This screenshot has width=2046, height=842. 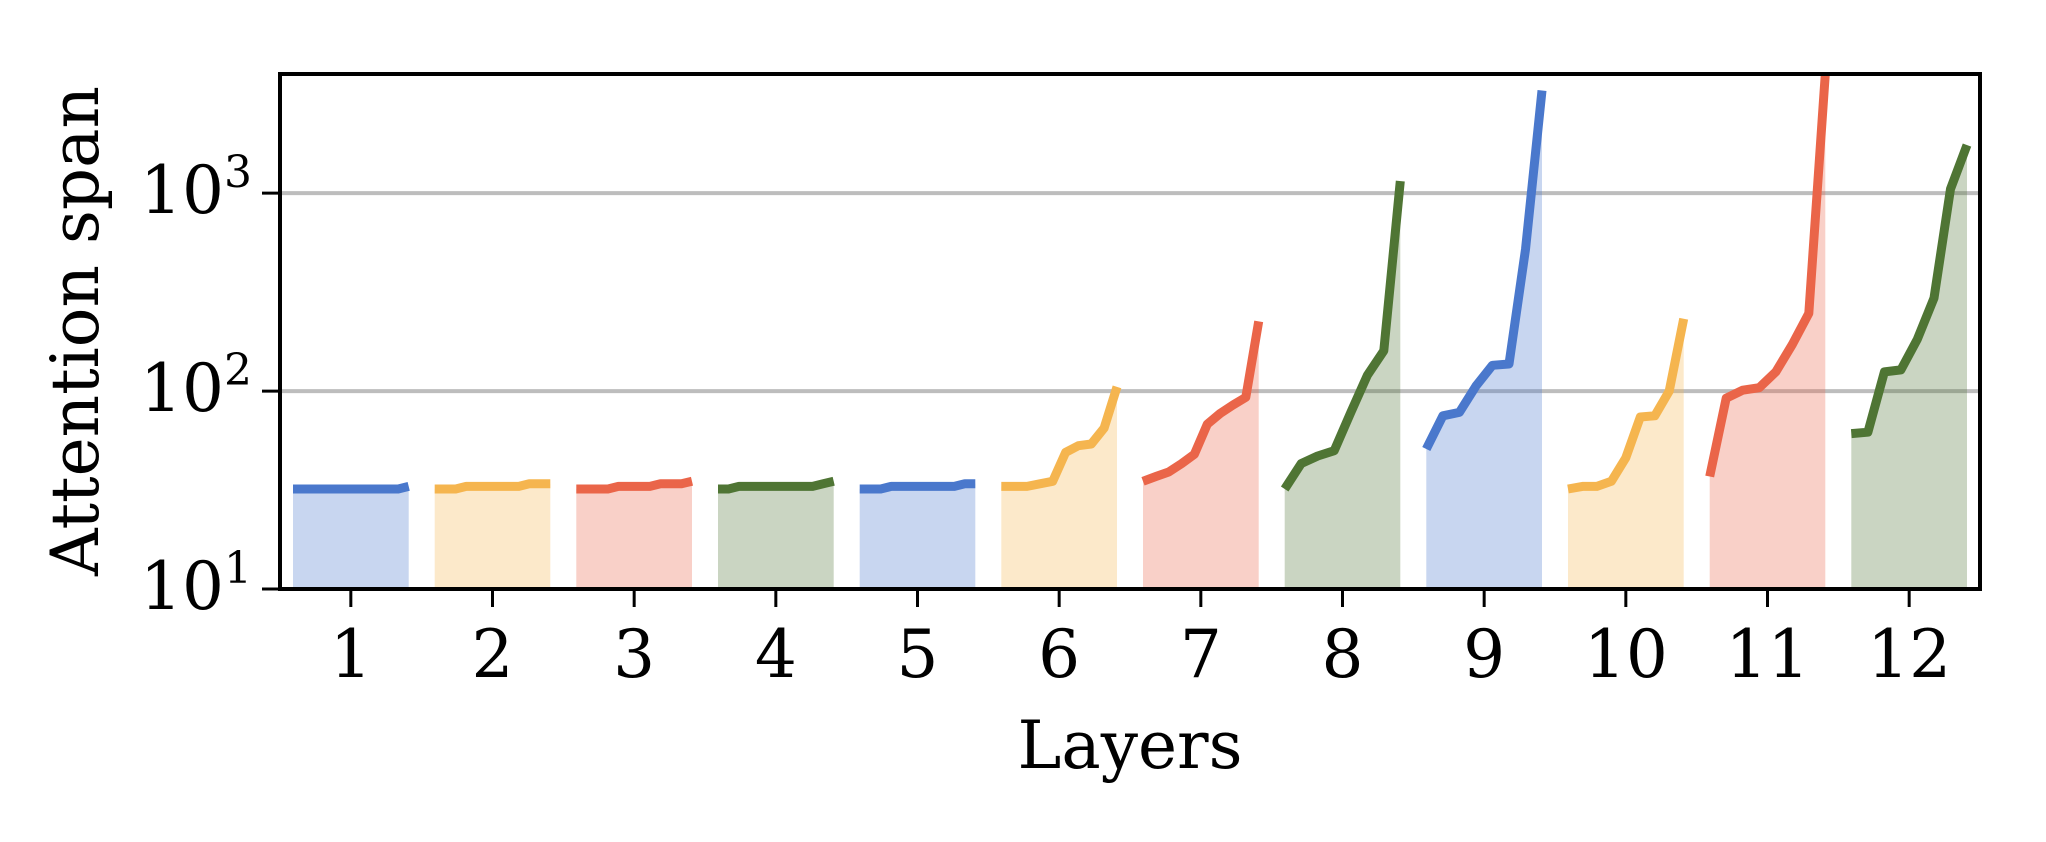 What do you see at coordinates (1626, 654) in the screenshot?
I see `x-tick-label-10: 10` at bounding box center [1626, 654].